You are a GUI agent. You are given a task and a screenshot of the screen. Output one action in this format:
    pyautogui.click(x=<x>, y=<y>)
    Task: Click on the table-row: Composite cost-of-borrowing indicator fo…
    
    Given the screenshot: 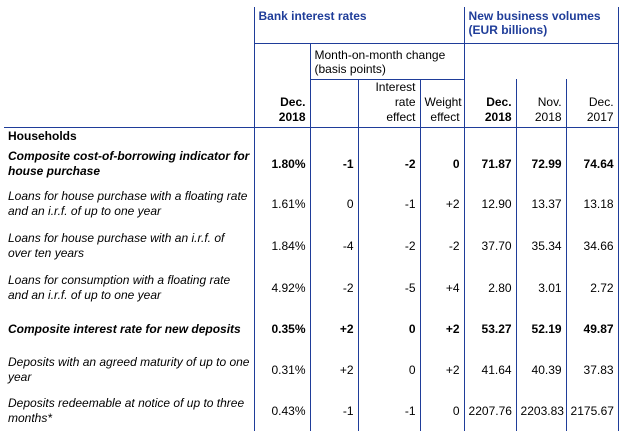 What is the action you would take?
    pyautogui.click(x=311, y=164)
    